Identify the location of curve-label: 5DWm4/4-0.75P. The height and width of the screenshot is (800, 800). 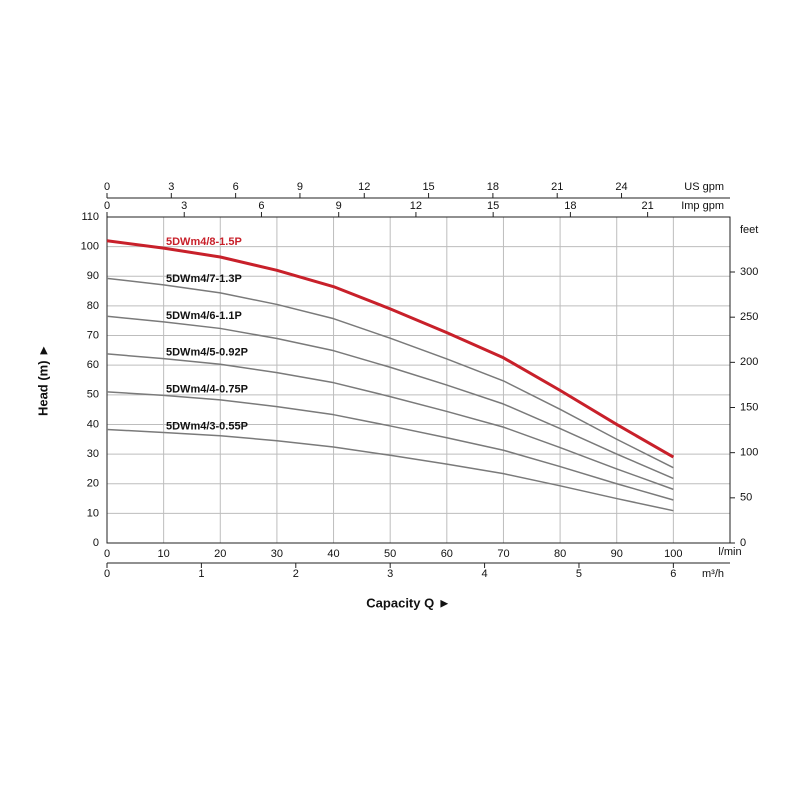
(207, 389).